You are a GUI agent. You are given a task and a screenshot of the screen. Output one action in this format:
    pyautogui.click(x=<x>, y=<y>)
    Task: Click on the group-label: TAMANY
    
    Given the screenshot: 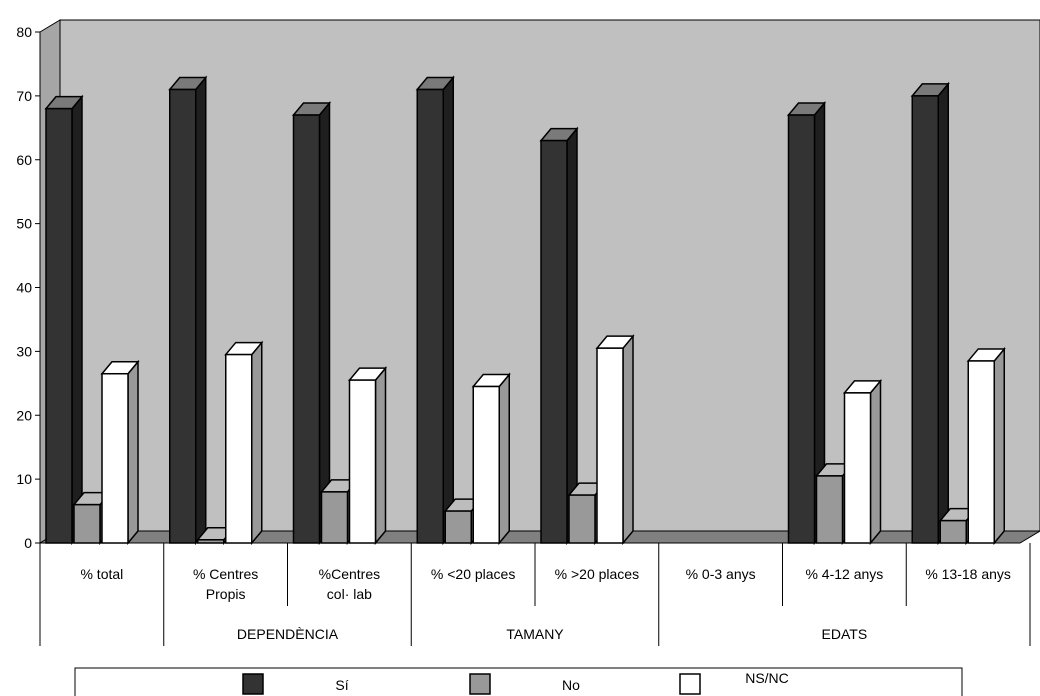 What is the action you would take?
    pyautogui.click(x=535, y=634)
    